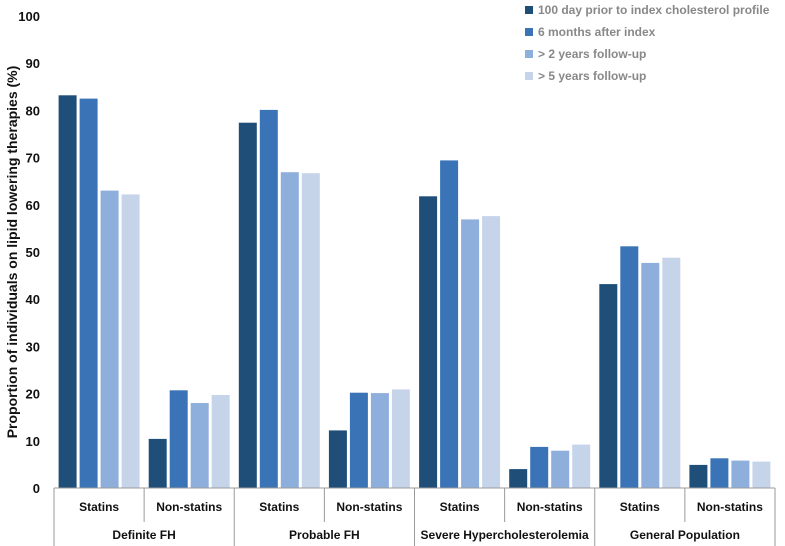 The height and width of the screenshot is (546, 785). What do you see at coordinates (597, 32) in the screenshot?
I see `legend-label: 6 months after index` at bounding box center [597, 32].